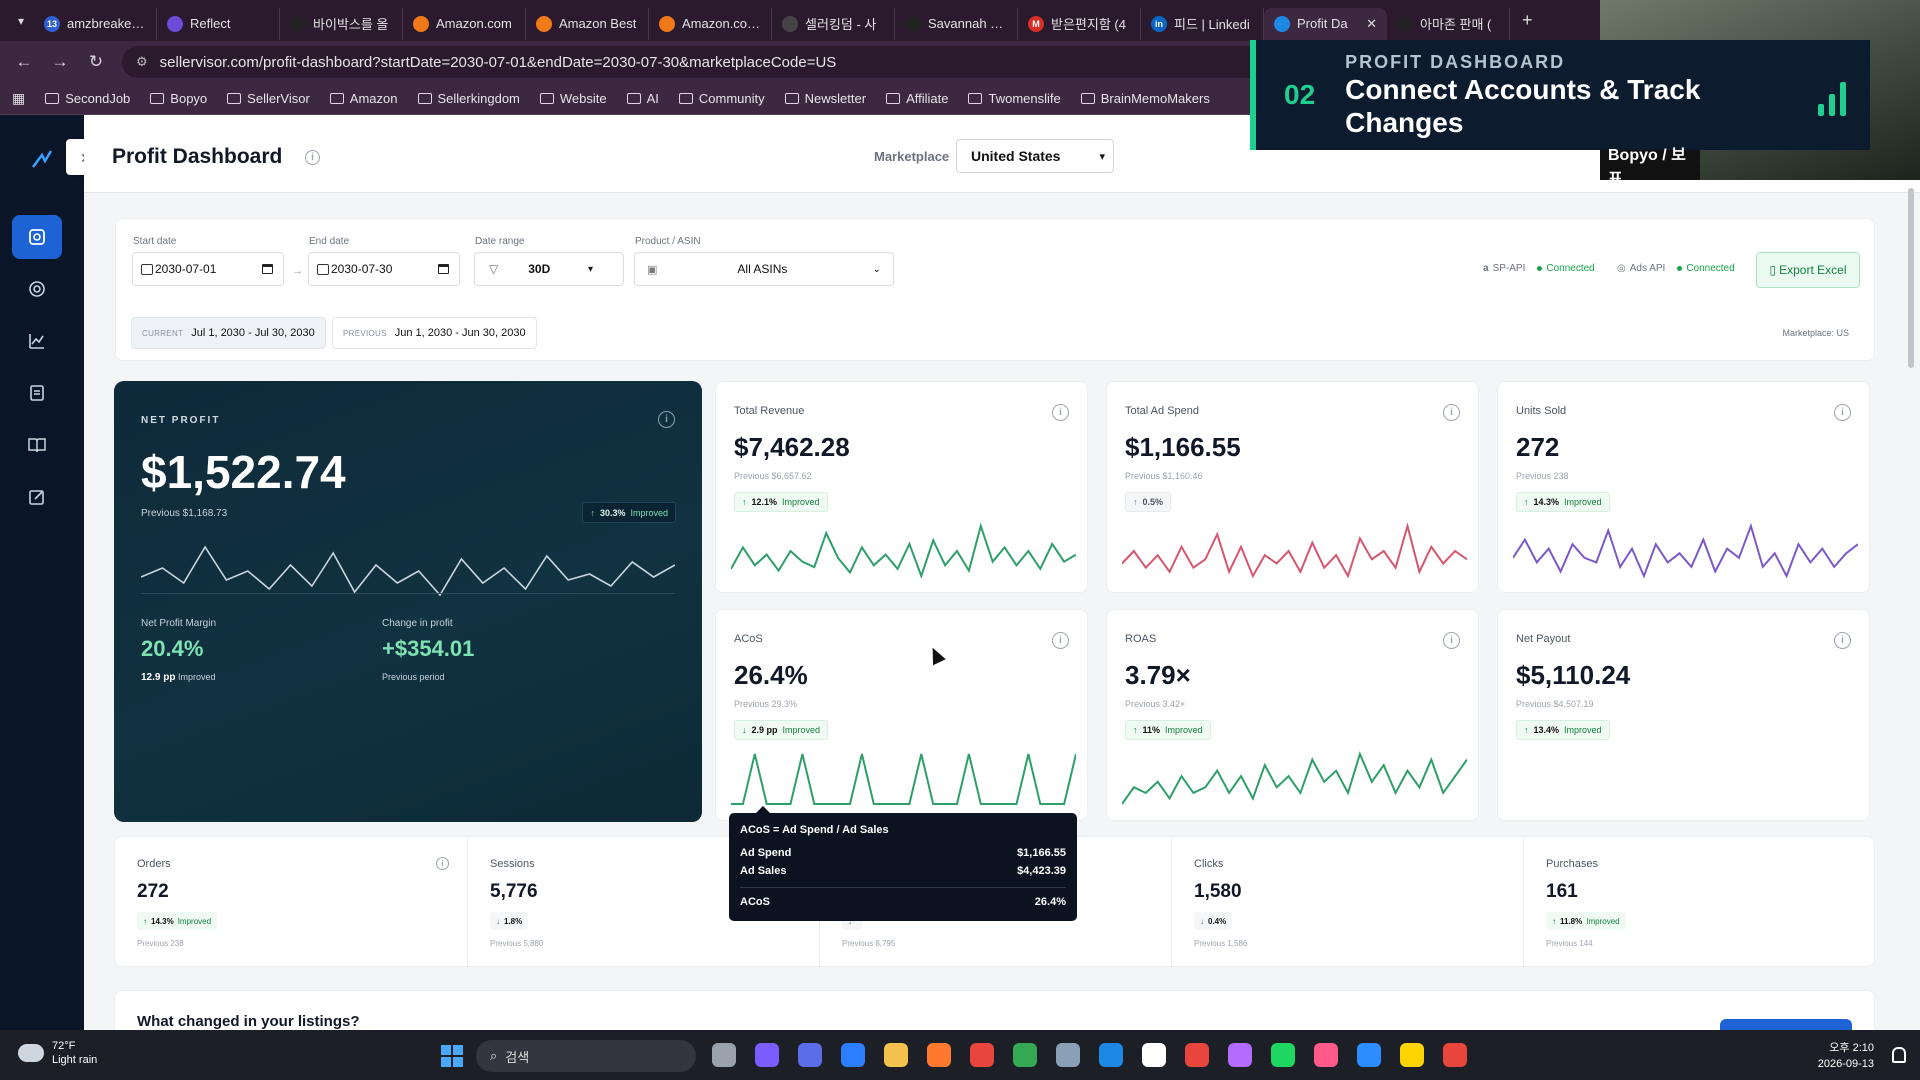 Image resolution: width=1920 pixels, height=1080 pixels. What do you see at coordinates (642, 98) in the screenshot?
I see `bookmark-folder: AI` at bounding box center [642, 98].